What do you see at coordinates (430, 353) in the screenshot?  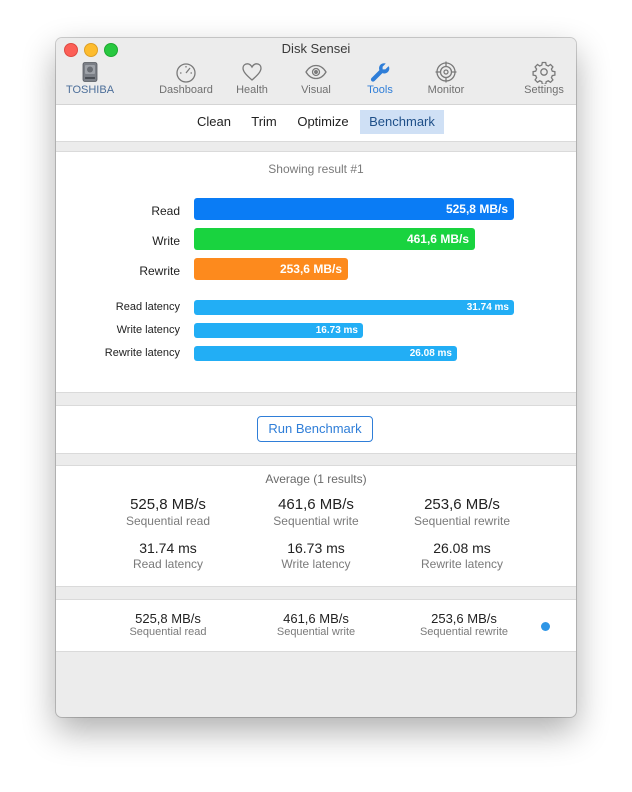 I see `bar-value: 26.08 ms` at bounding box center [430, 353].